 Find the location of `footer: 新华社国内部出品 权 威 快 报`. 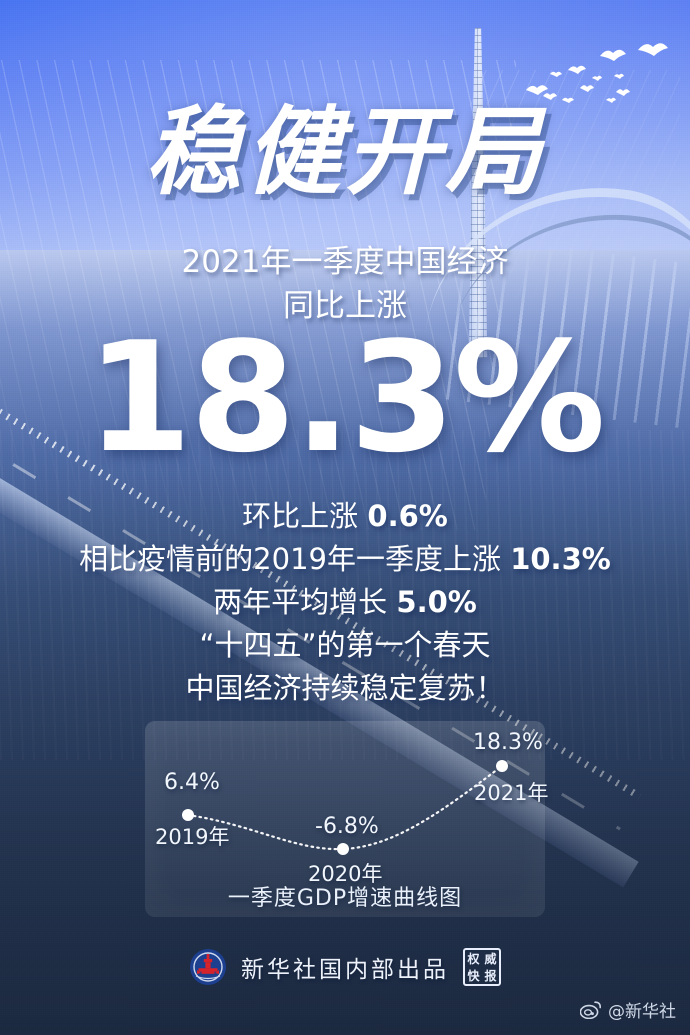

footer: 新华社国内部出品 权 威 快 报 is located at coordinates (345, 967).